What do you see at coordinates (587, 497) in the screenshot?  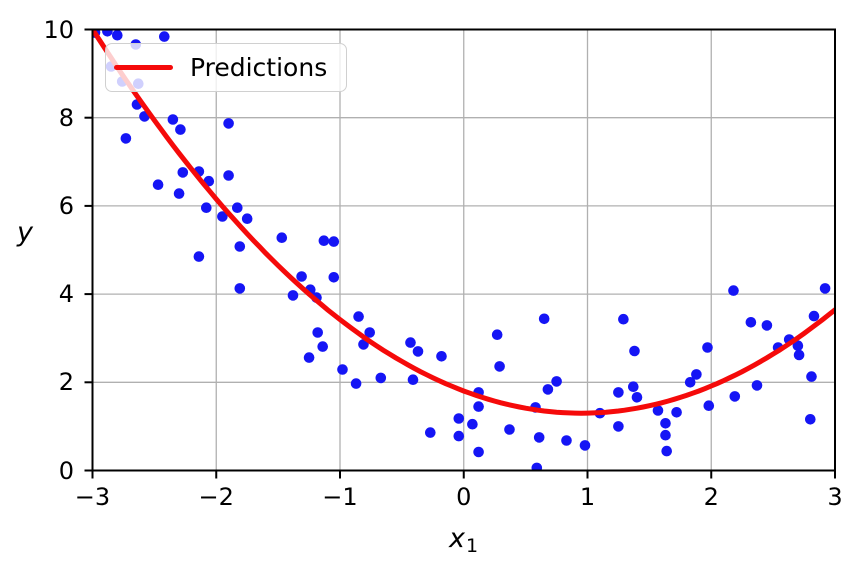 I see `x-tick-label: 1` at bounding box center [587, 497].